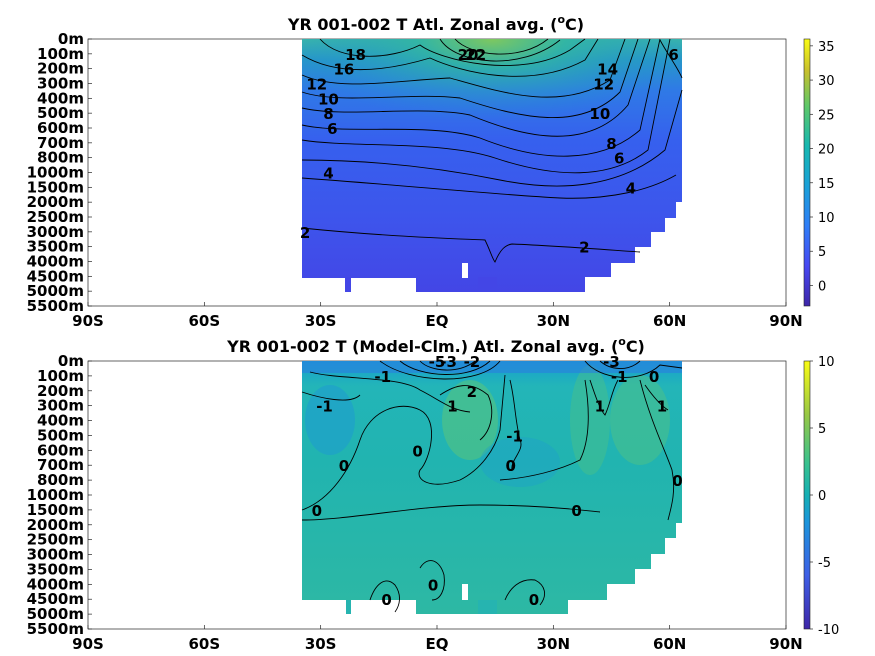 Image resolution: width=875 pixels, height=656 pixels. What do you see at coordinates (826, 362) in the screenshot?
I see `bottom-colorbar-tick-label: 10` at bounding box center [826, 362].